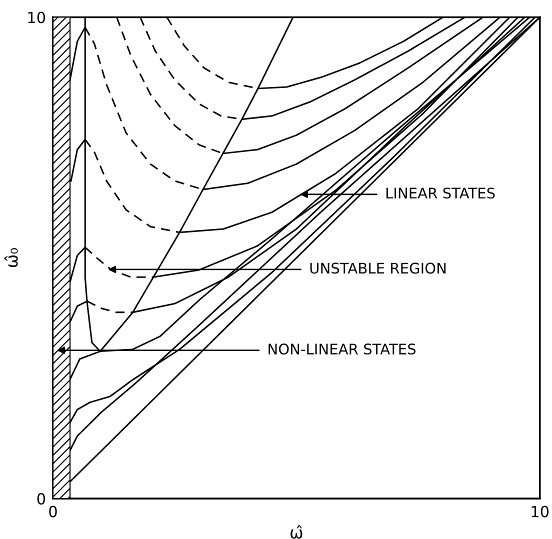  What do you see at coordinates (378, 268) in the screenshot?
I see `annotation: UNSTABLE REGION` at bounding box center [378, 268].